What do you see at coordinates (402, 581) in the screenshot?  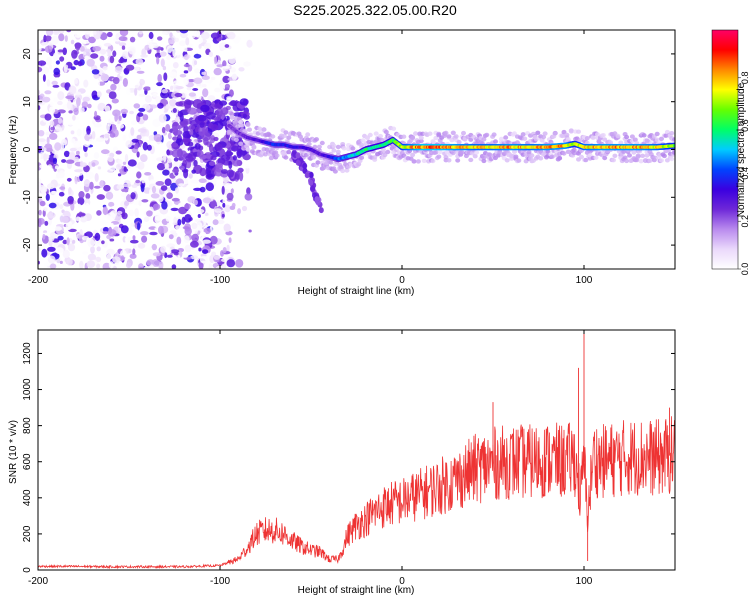 I see `x-tick-label: 0` at bounding box center [402, 581].